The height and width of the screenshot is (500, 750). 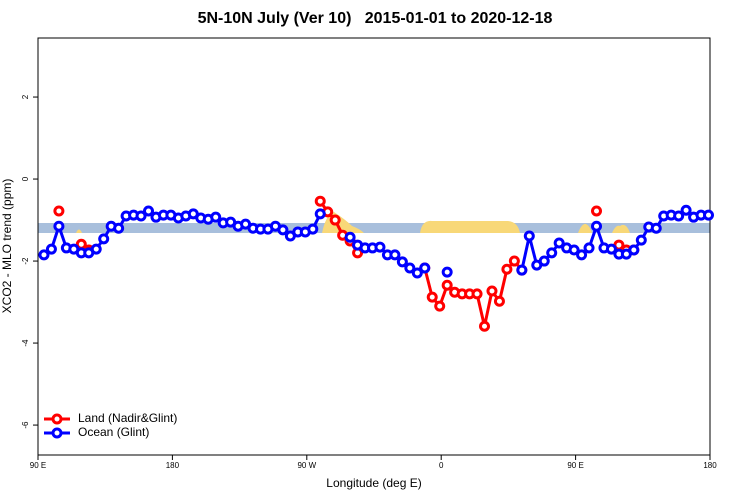 I want to click on legend-label: Land (Nadir&Glint), so click(x=127, y=418).